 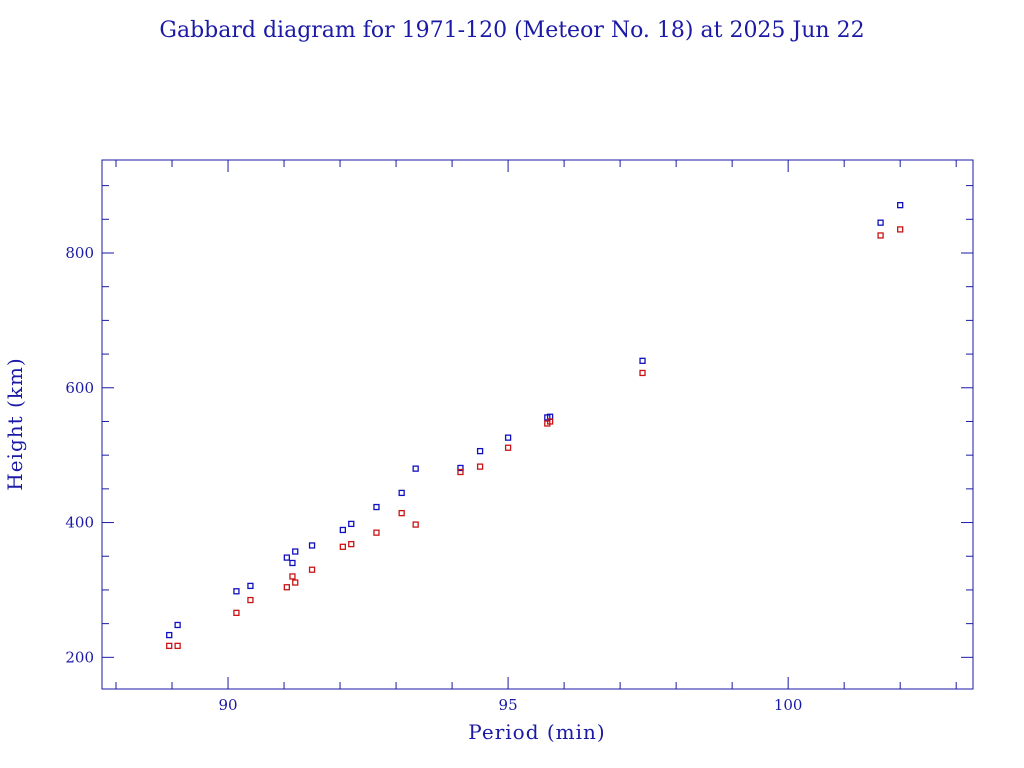 I want to click on x-tick-label: 100, so click(x=788, y=705).